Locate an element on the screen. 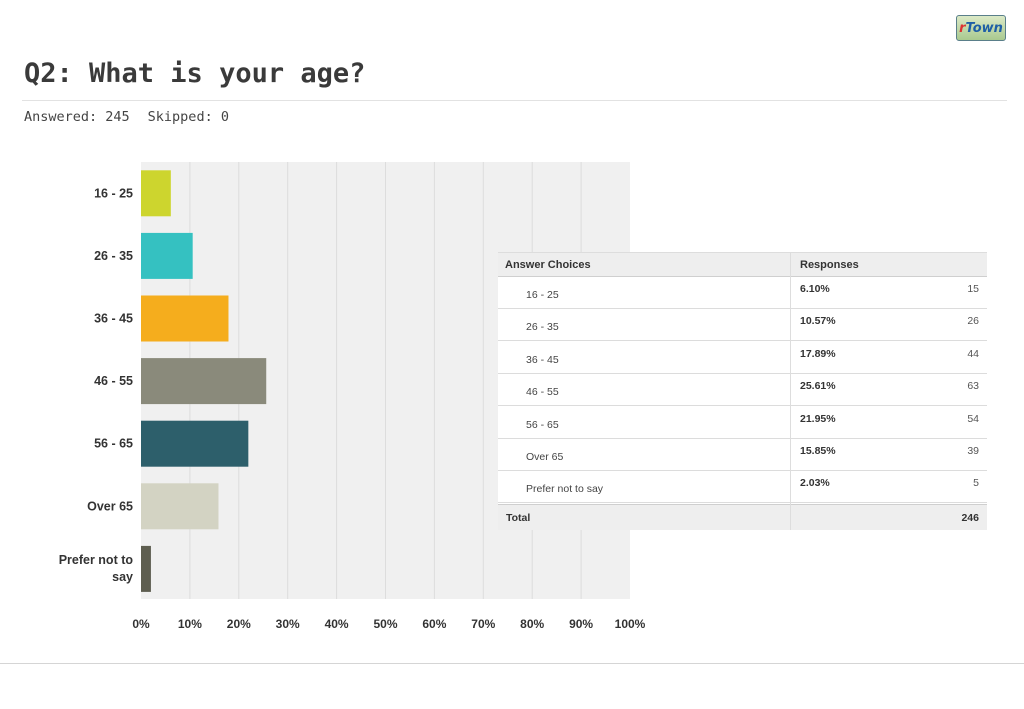 The height and width of the screenshot is (709, 1024). response-percent: 21.95% is located at coordinates (818, 418).